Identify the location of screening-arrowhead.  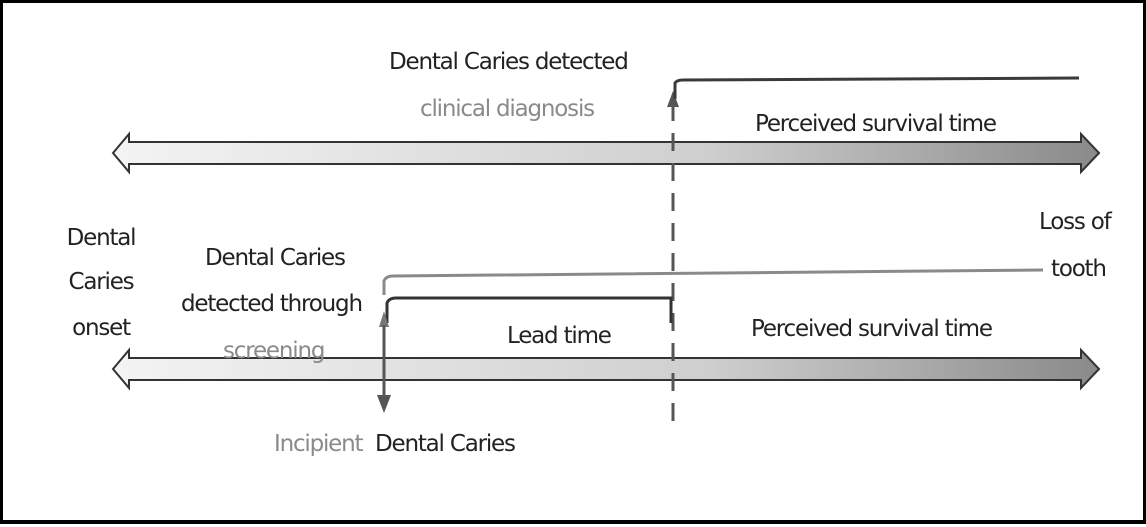
(384, 319).